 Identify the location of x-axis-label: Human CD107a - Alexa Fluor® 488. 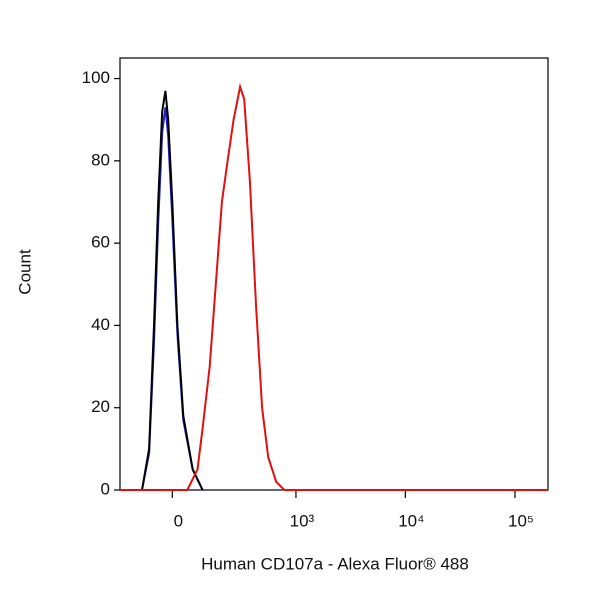
(335, 563).